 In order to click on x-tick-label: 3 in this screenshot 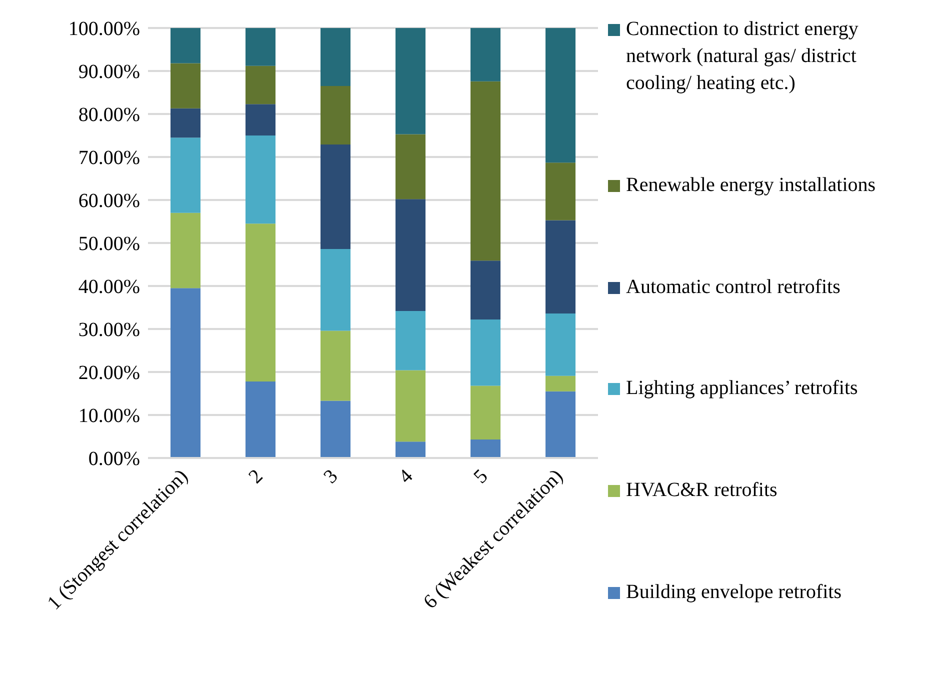, I will do `click(331, 476)`.